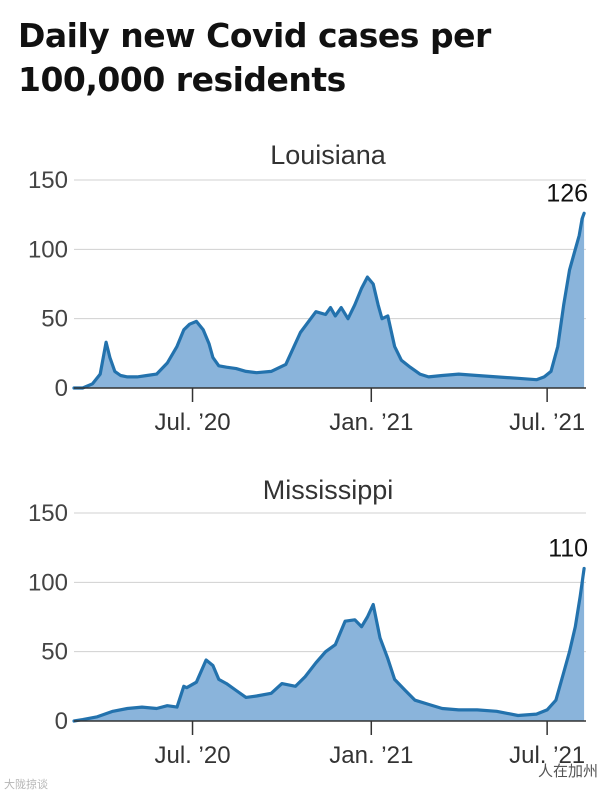  What do you see at coordinates (26, 785) in the screenshot?
I see `watermark-left: 大陇掠谈` at bounding box center [26, 785].